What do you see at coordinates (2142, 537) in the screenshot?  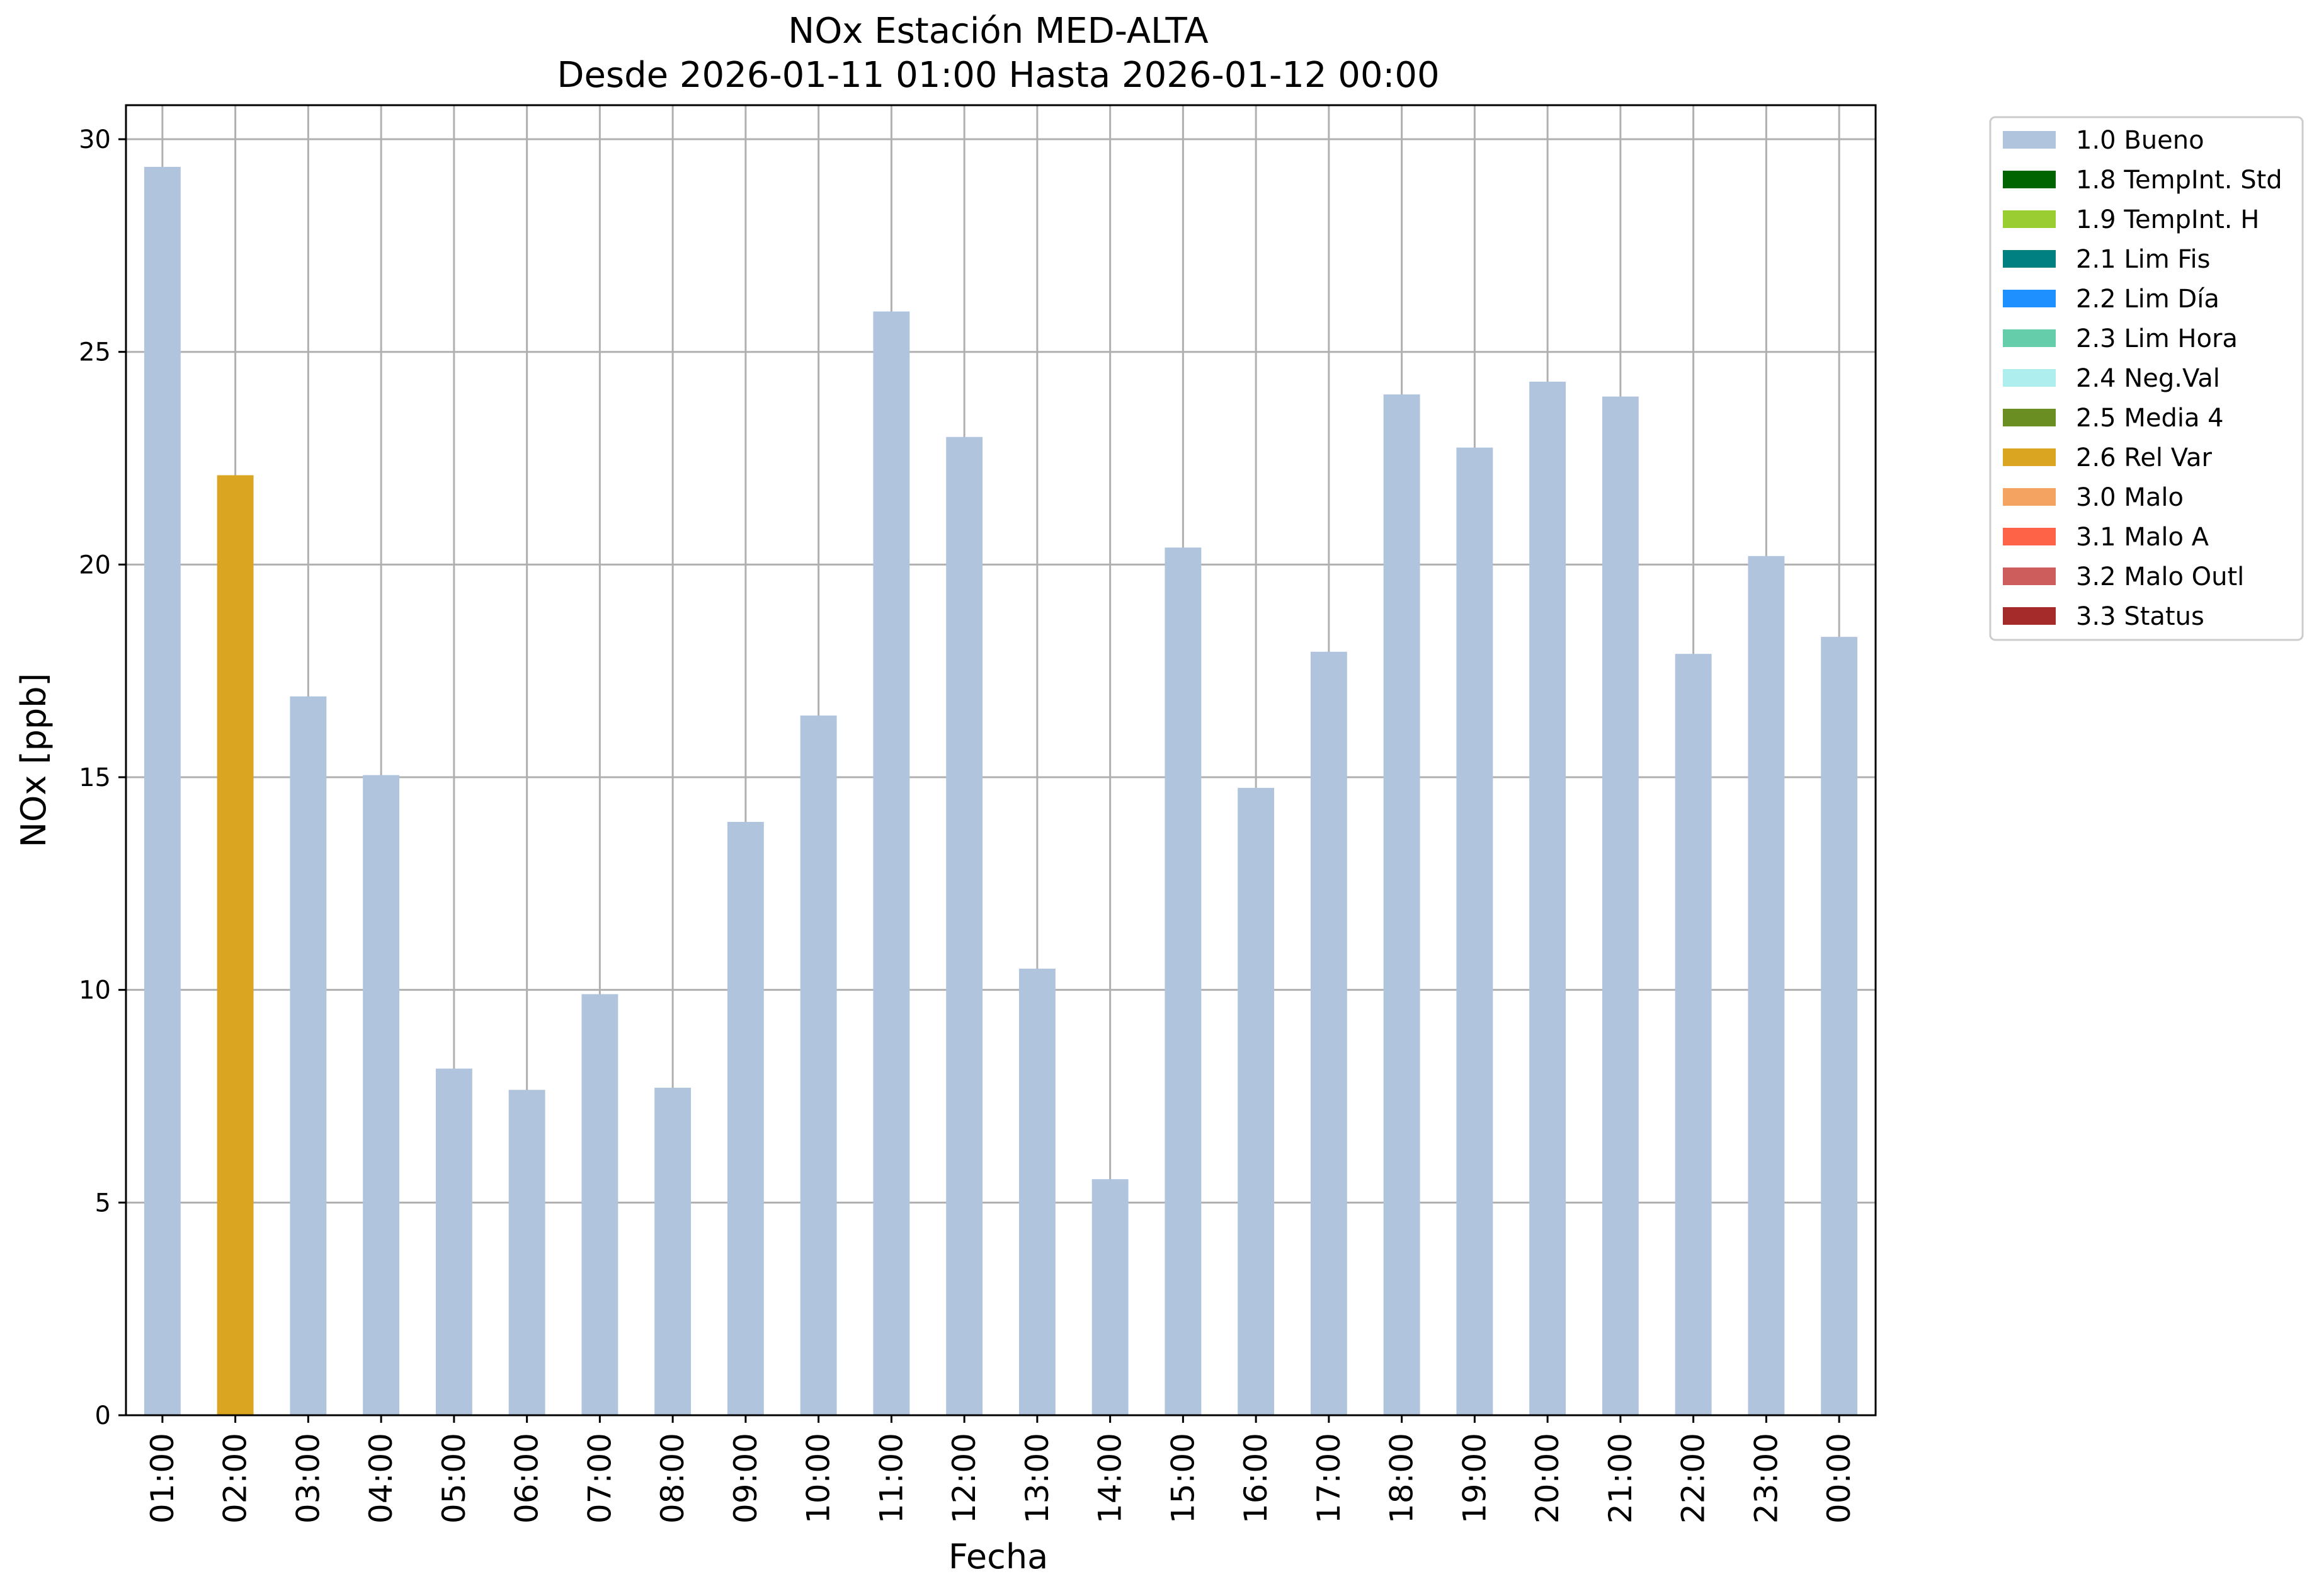 I see `legend-label: 3.1 Malo A` at bounding box center [2142, 537].